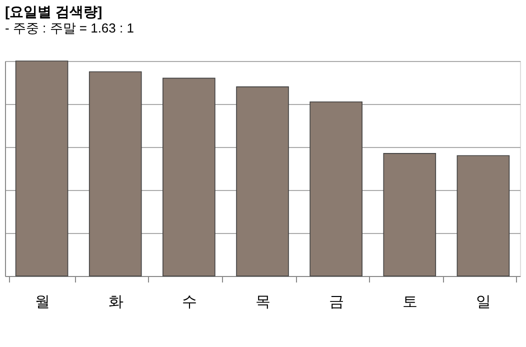  Describe the element at coordinates (53, 12) in the screenshot. I see `chart-title: [요일별 검색량]` at that location.